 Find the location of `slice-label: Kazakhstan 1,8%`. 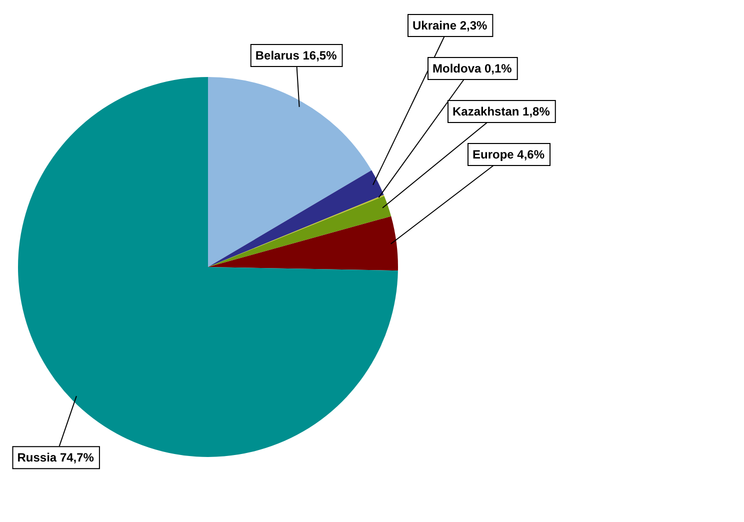

slice-label: Kazakhstan 1,8% is located at coordinates (501, 111).